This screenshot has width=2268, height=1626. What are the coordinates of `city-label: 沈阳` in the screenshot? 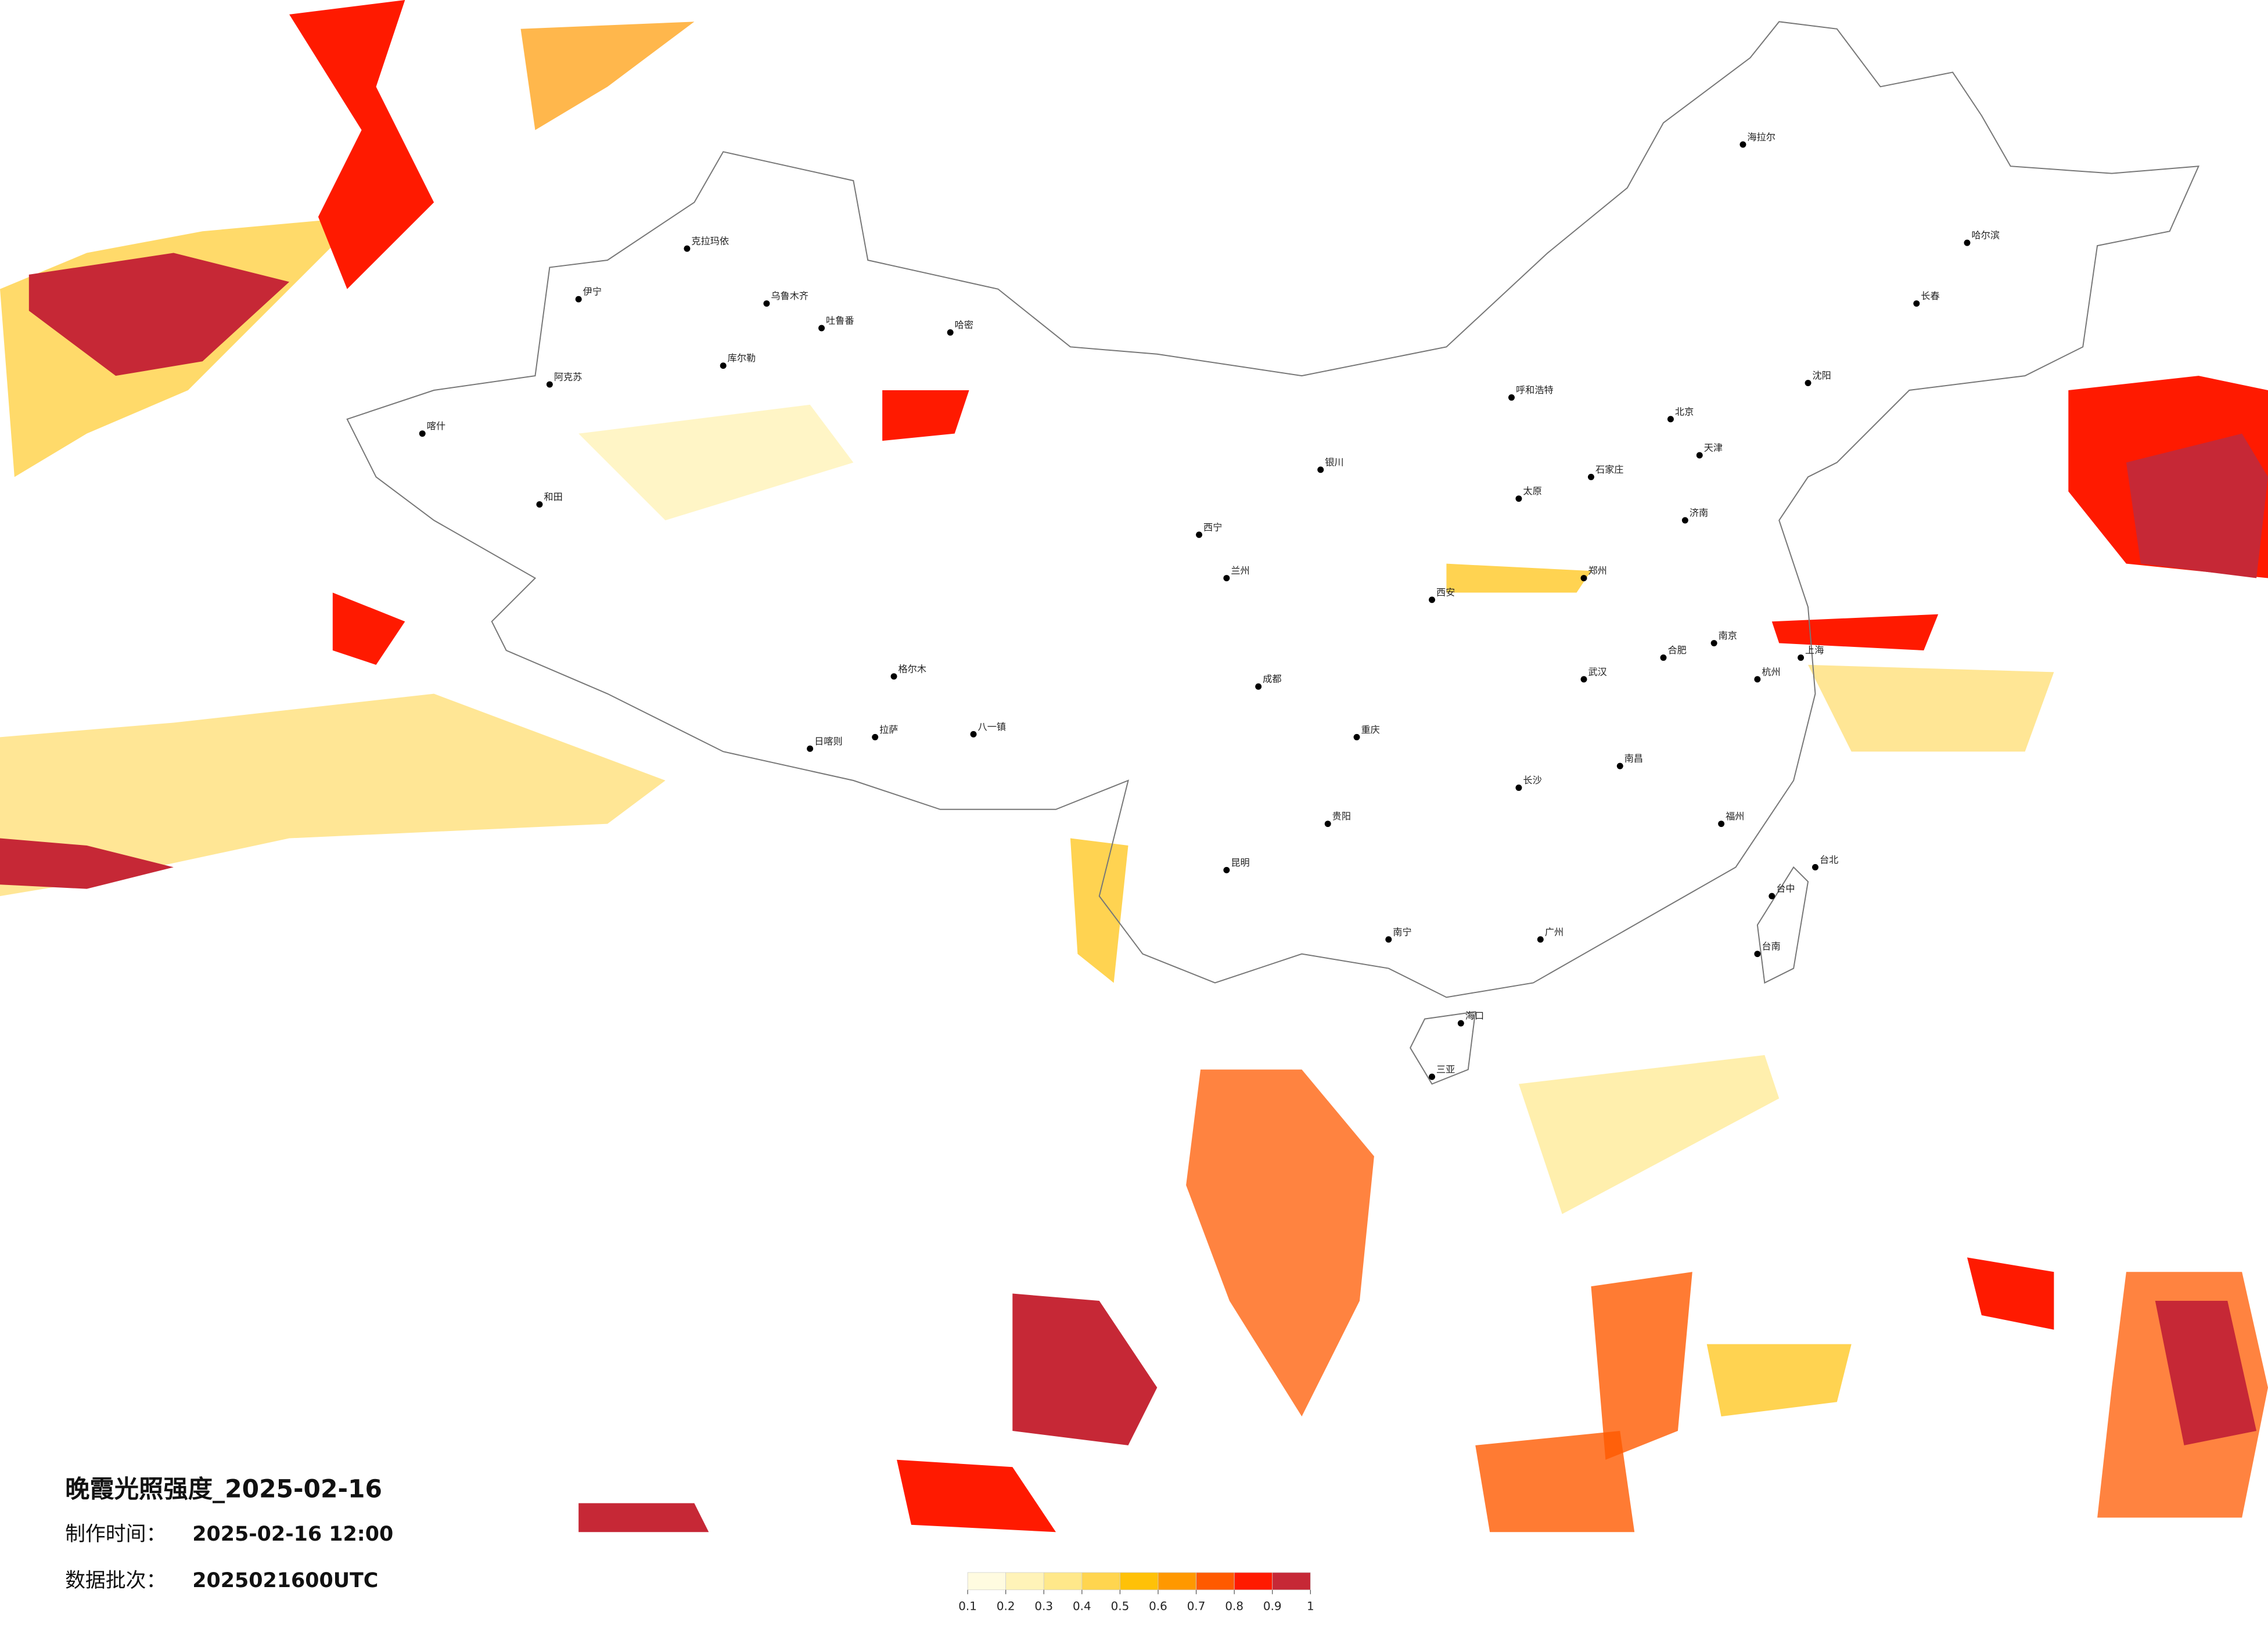 It's located at (1822, 376).